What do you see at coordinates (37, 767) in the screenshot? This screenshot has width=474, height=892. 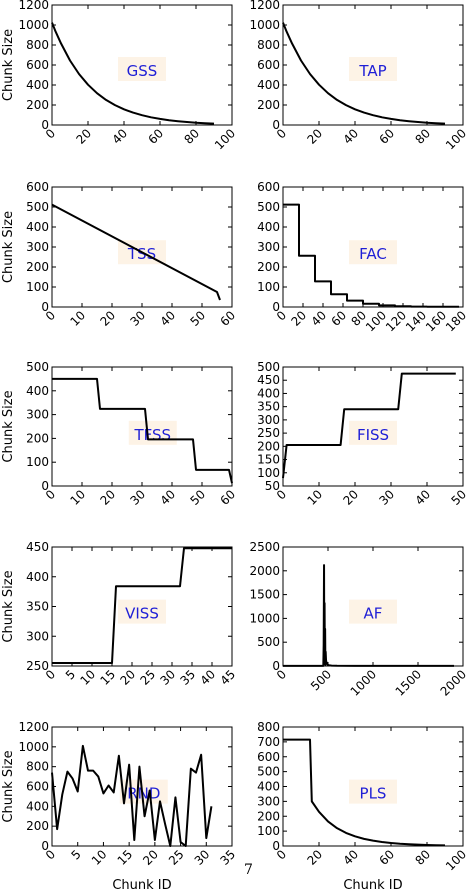 I see `y-tick-label: 800` at bounding box center [37, 767].